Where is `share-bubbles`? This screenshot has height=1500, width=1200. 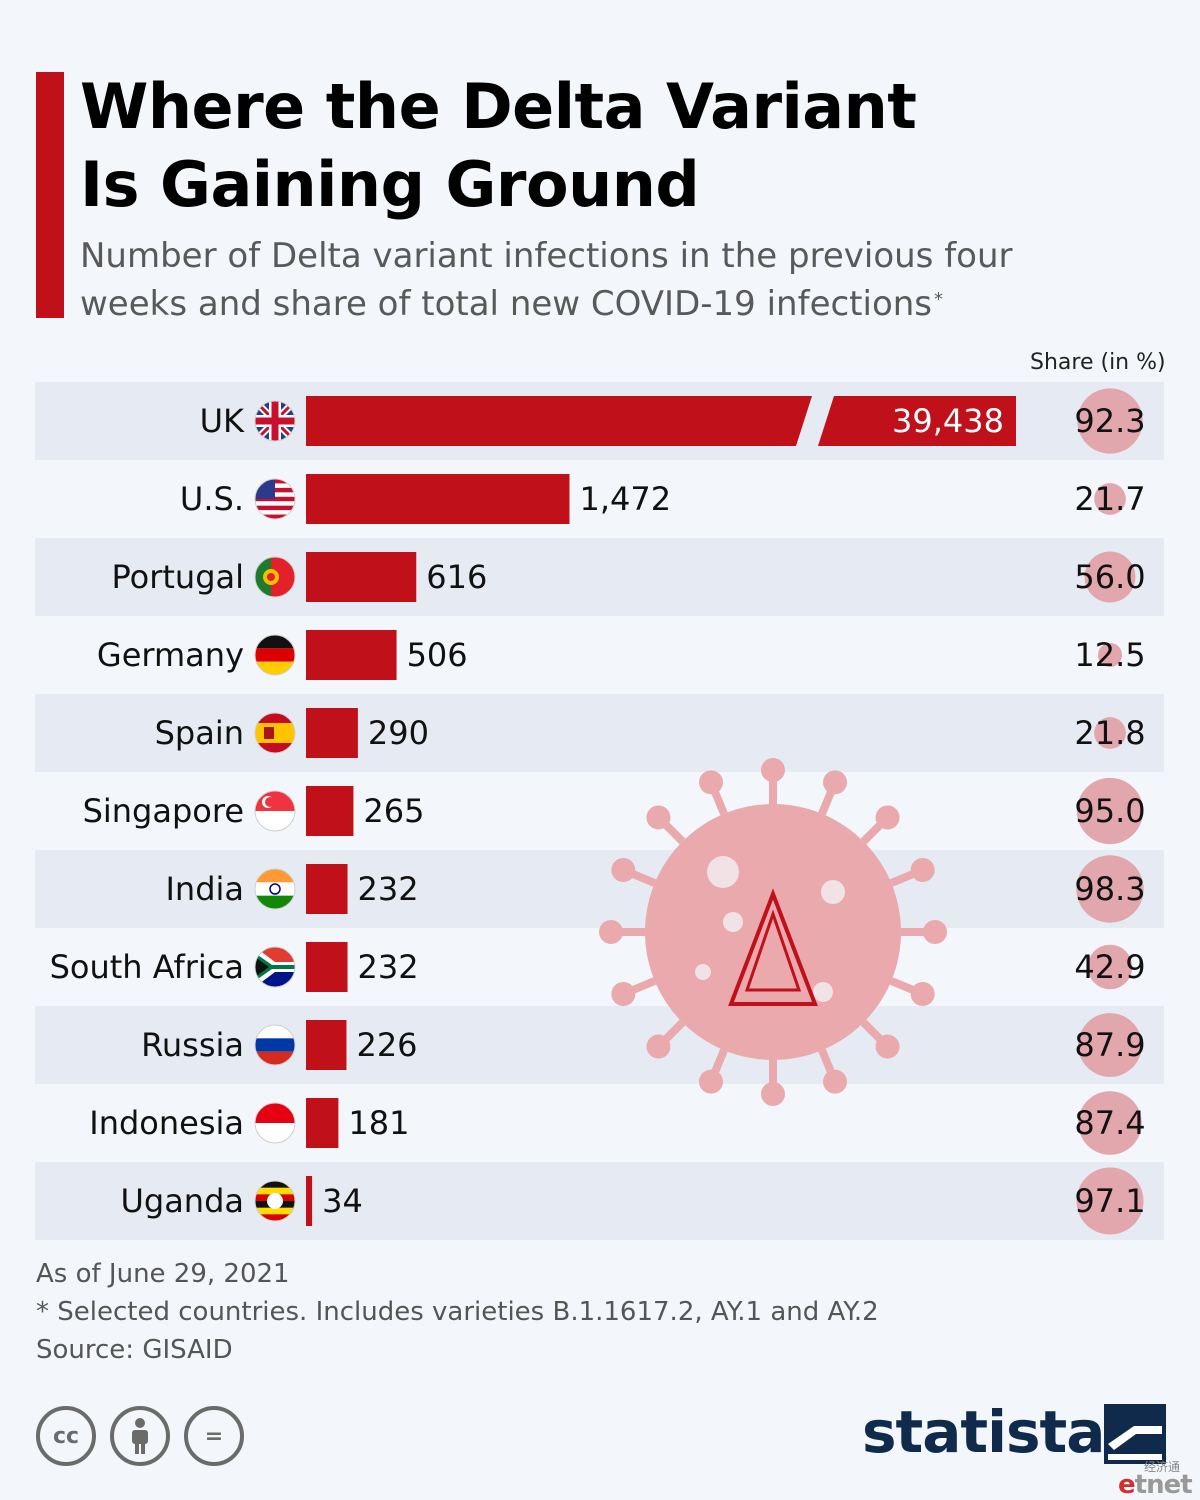 share-bubbles is located at coordinates (1110, 811).